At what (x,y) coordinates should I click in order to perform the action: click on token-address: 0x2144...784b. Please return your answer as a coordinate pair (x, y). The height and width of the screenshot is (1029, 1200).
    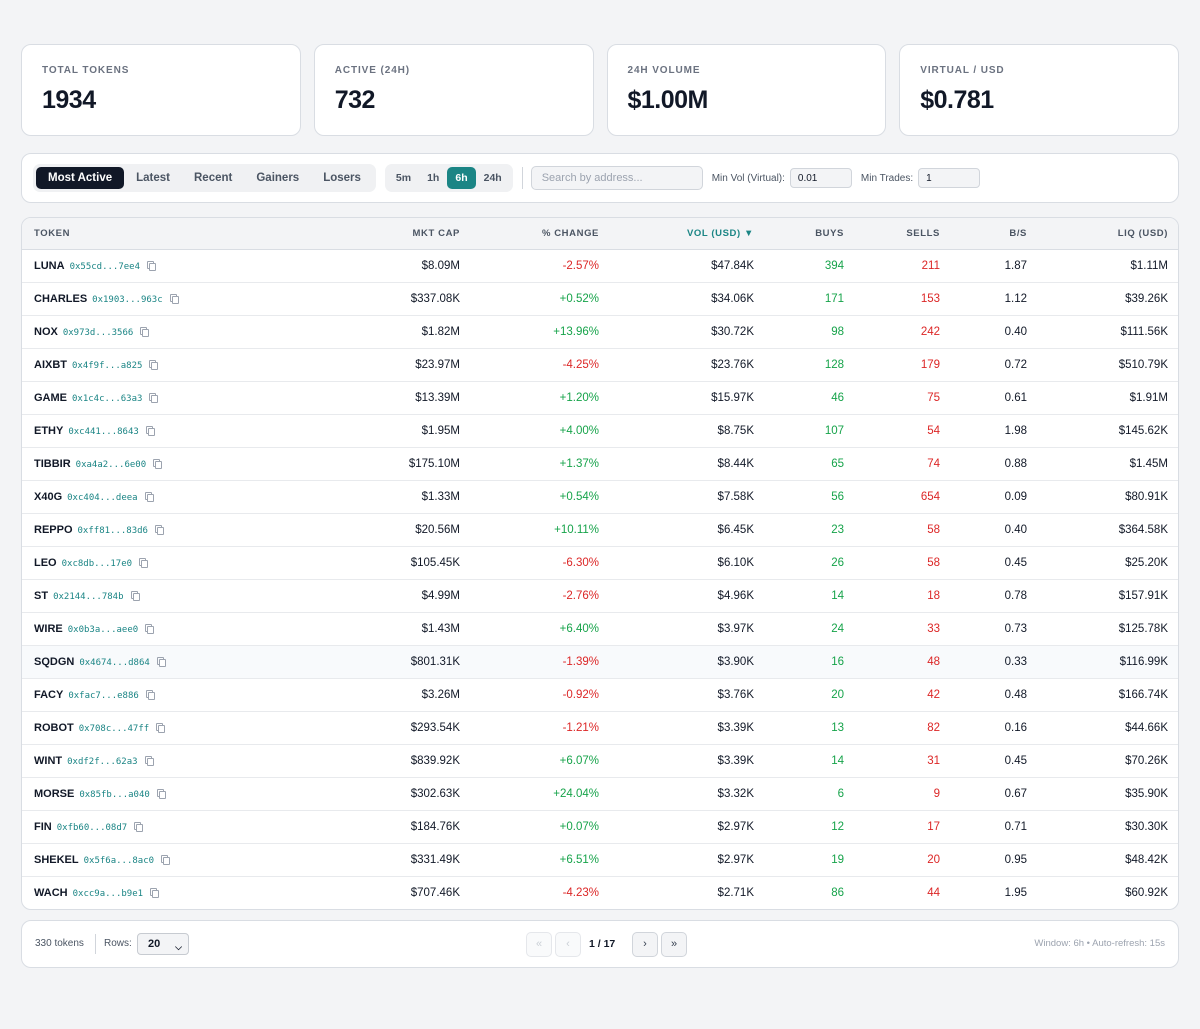
    Looking at the image, I should click on (88, 596).